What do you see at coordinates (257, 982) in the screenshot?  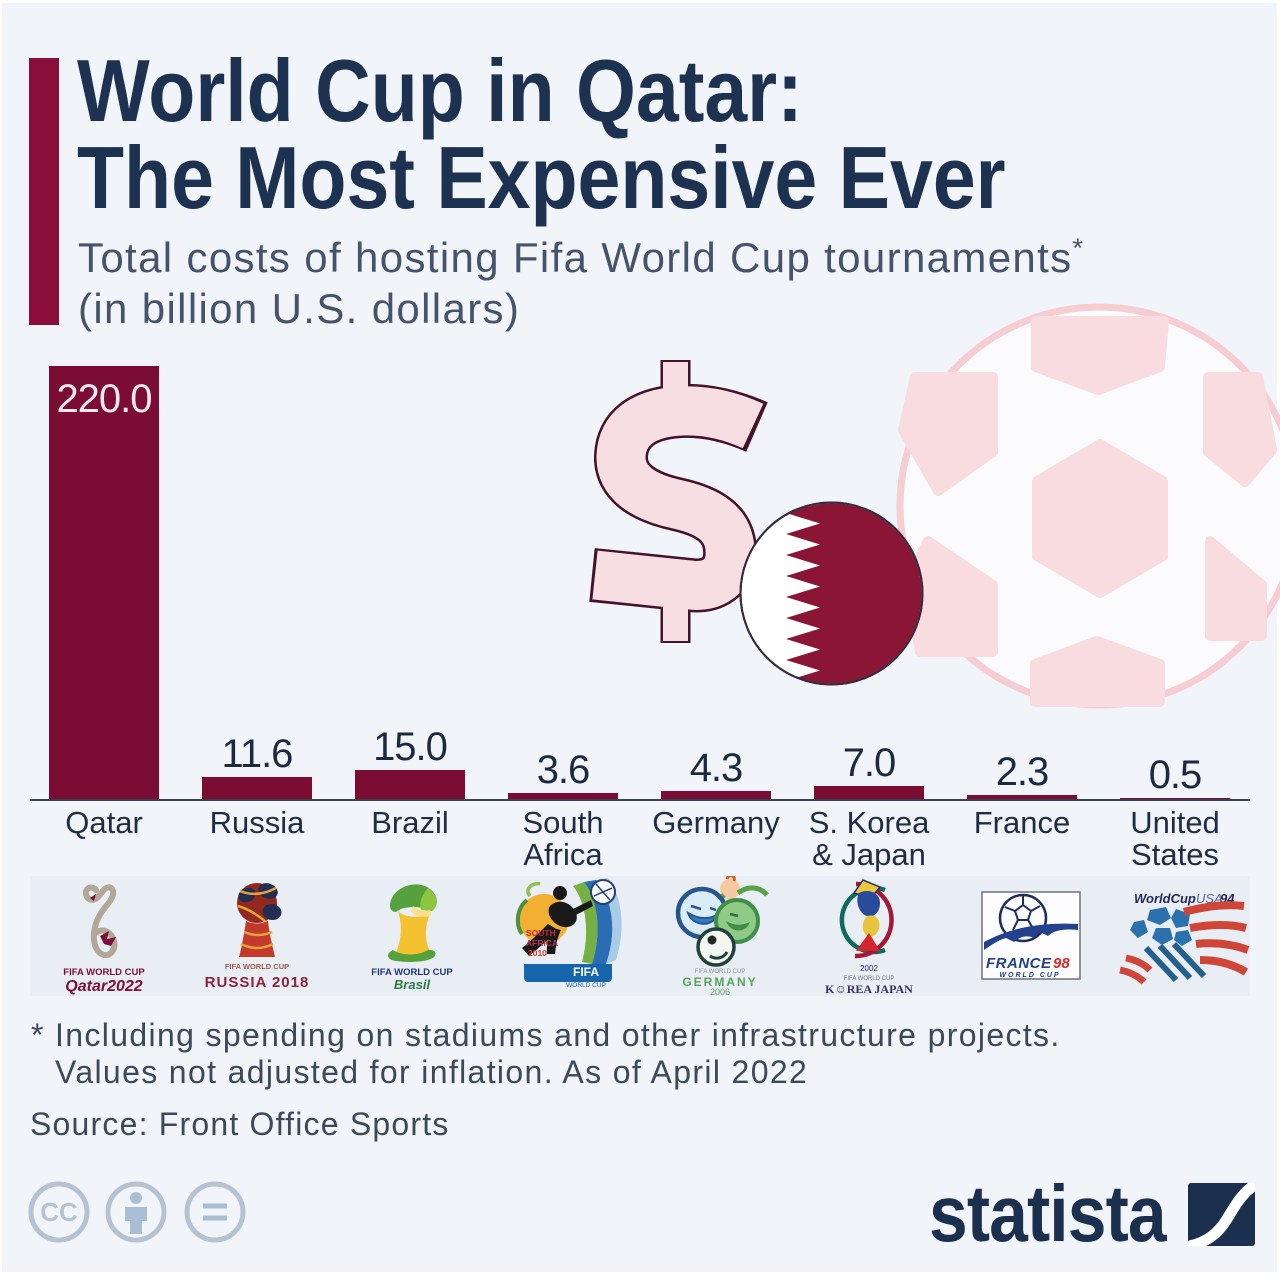 I see `svg-text: RUSSIA 2018` at bounding box center [257, 982].